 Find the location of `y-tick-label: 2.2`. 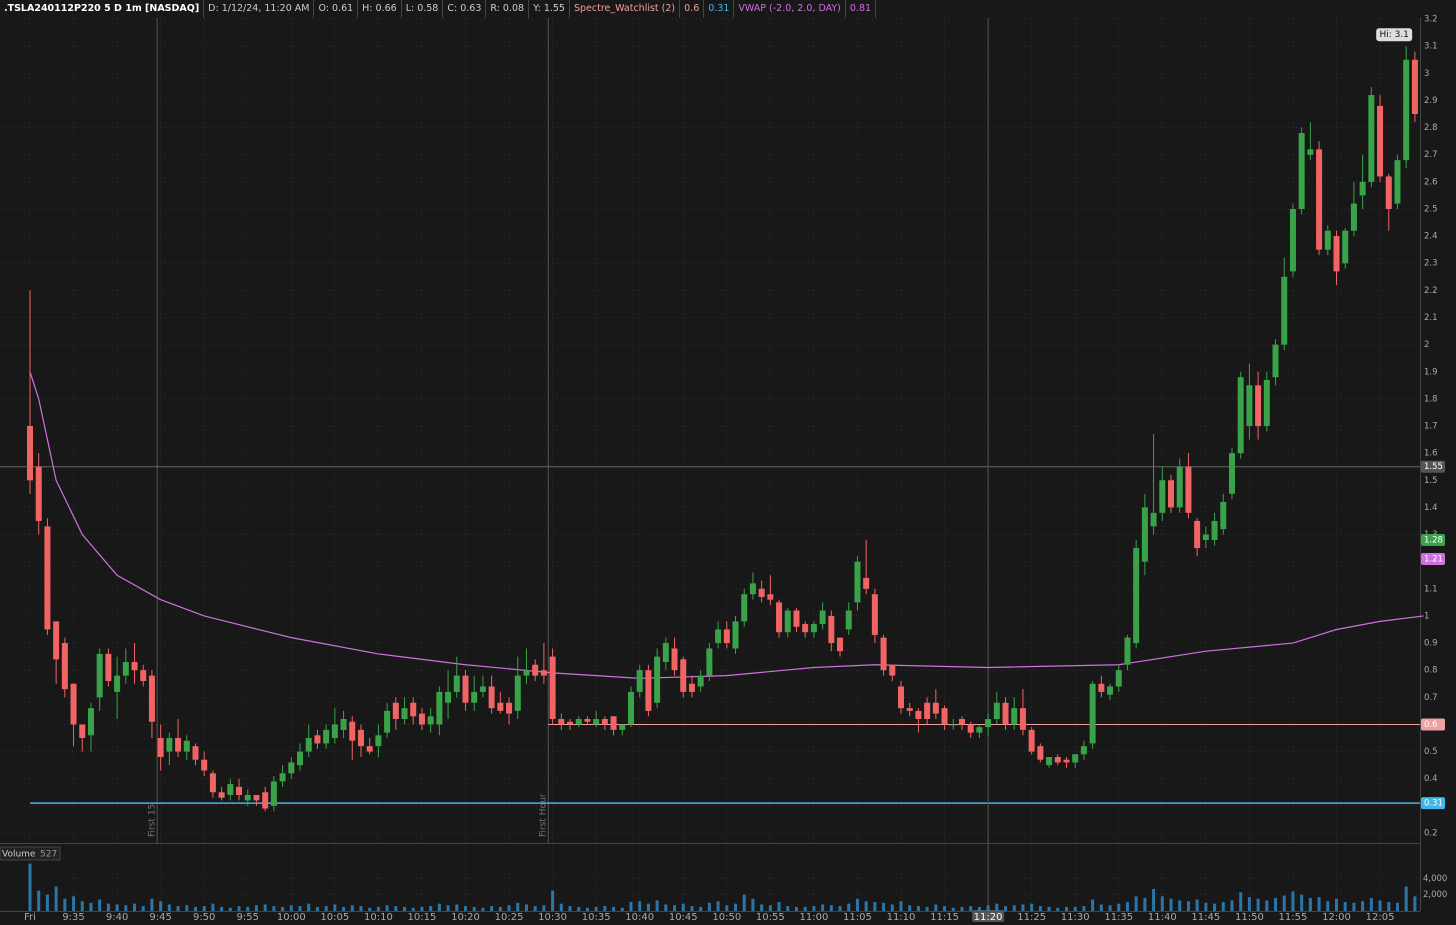

y-tick-label: 2.2 is located at coordinates (1431, 291).